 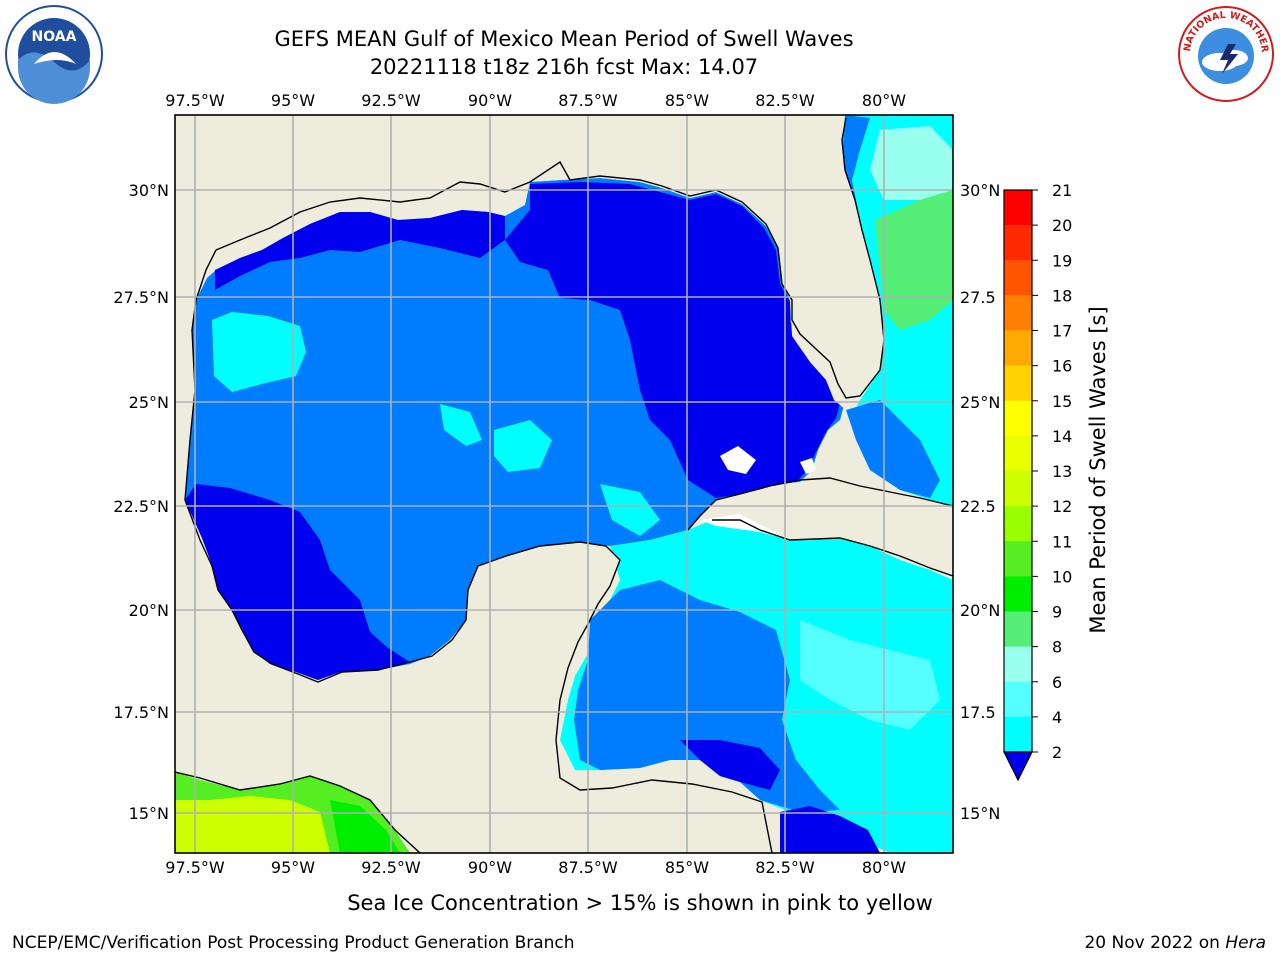 I want to click on lat-label-left: 30°N, so click(x=149, y=190).